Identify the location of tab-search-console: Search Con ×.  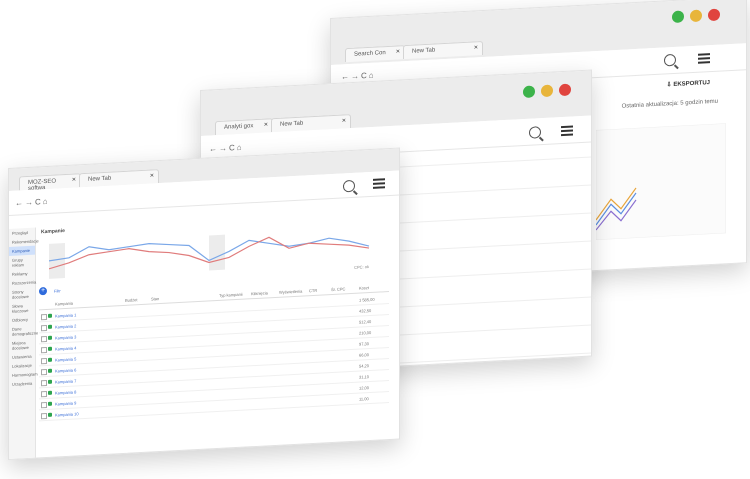
(375, 54).